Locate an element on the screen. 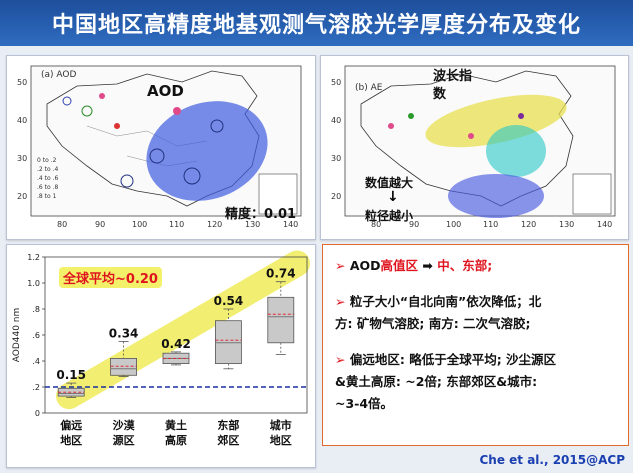 Image resolution: width=633 pixels, height=473 pixels. legend-item: .6 to .8 is located at coordinates (48, 187).